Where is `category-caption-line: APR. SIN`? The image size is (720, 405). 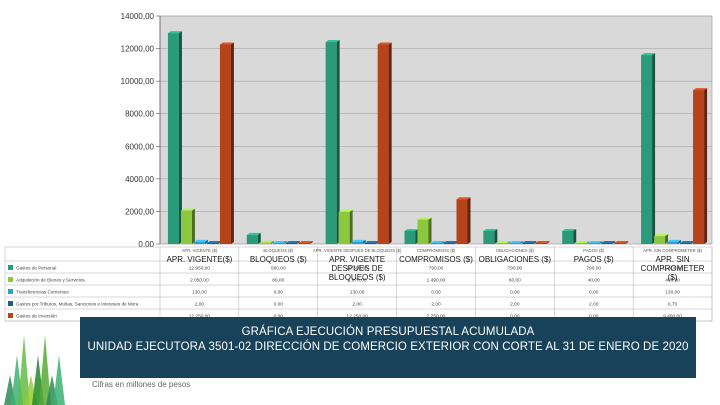 category-caption-line: APR. SIN is located at coordinates (672, 259).